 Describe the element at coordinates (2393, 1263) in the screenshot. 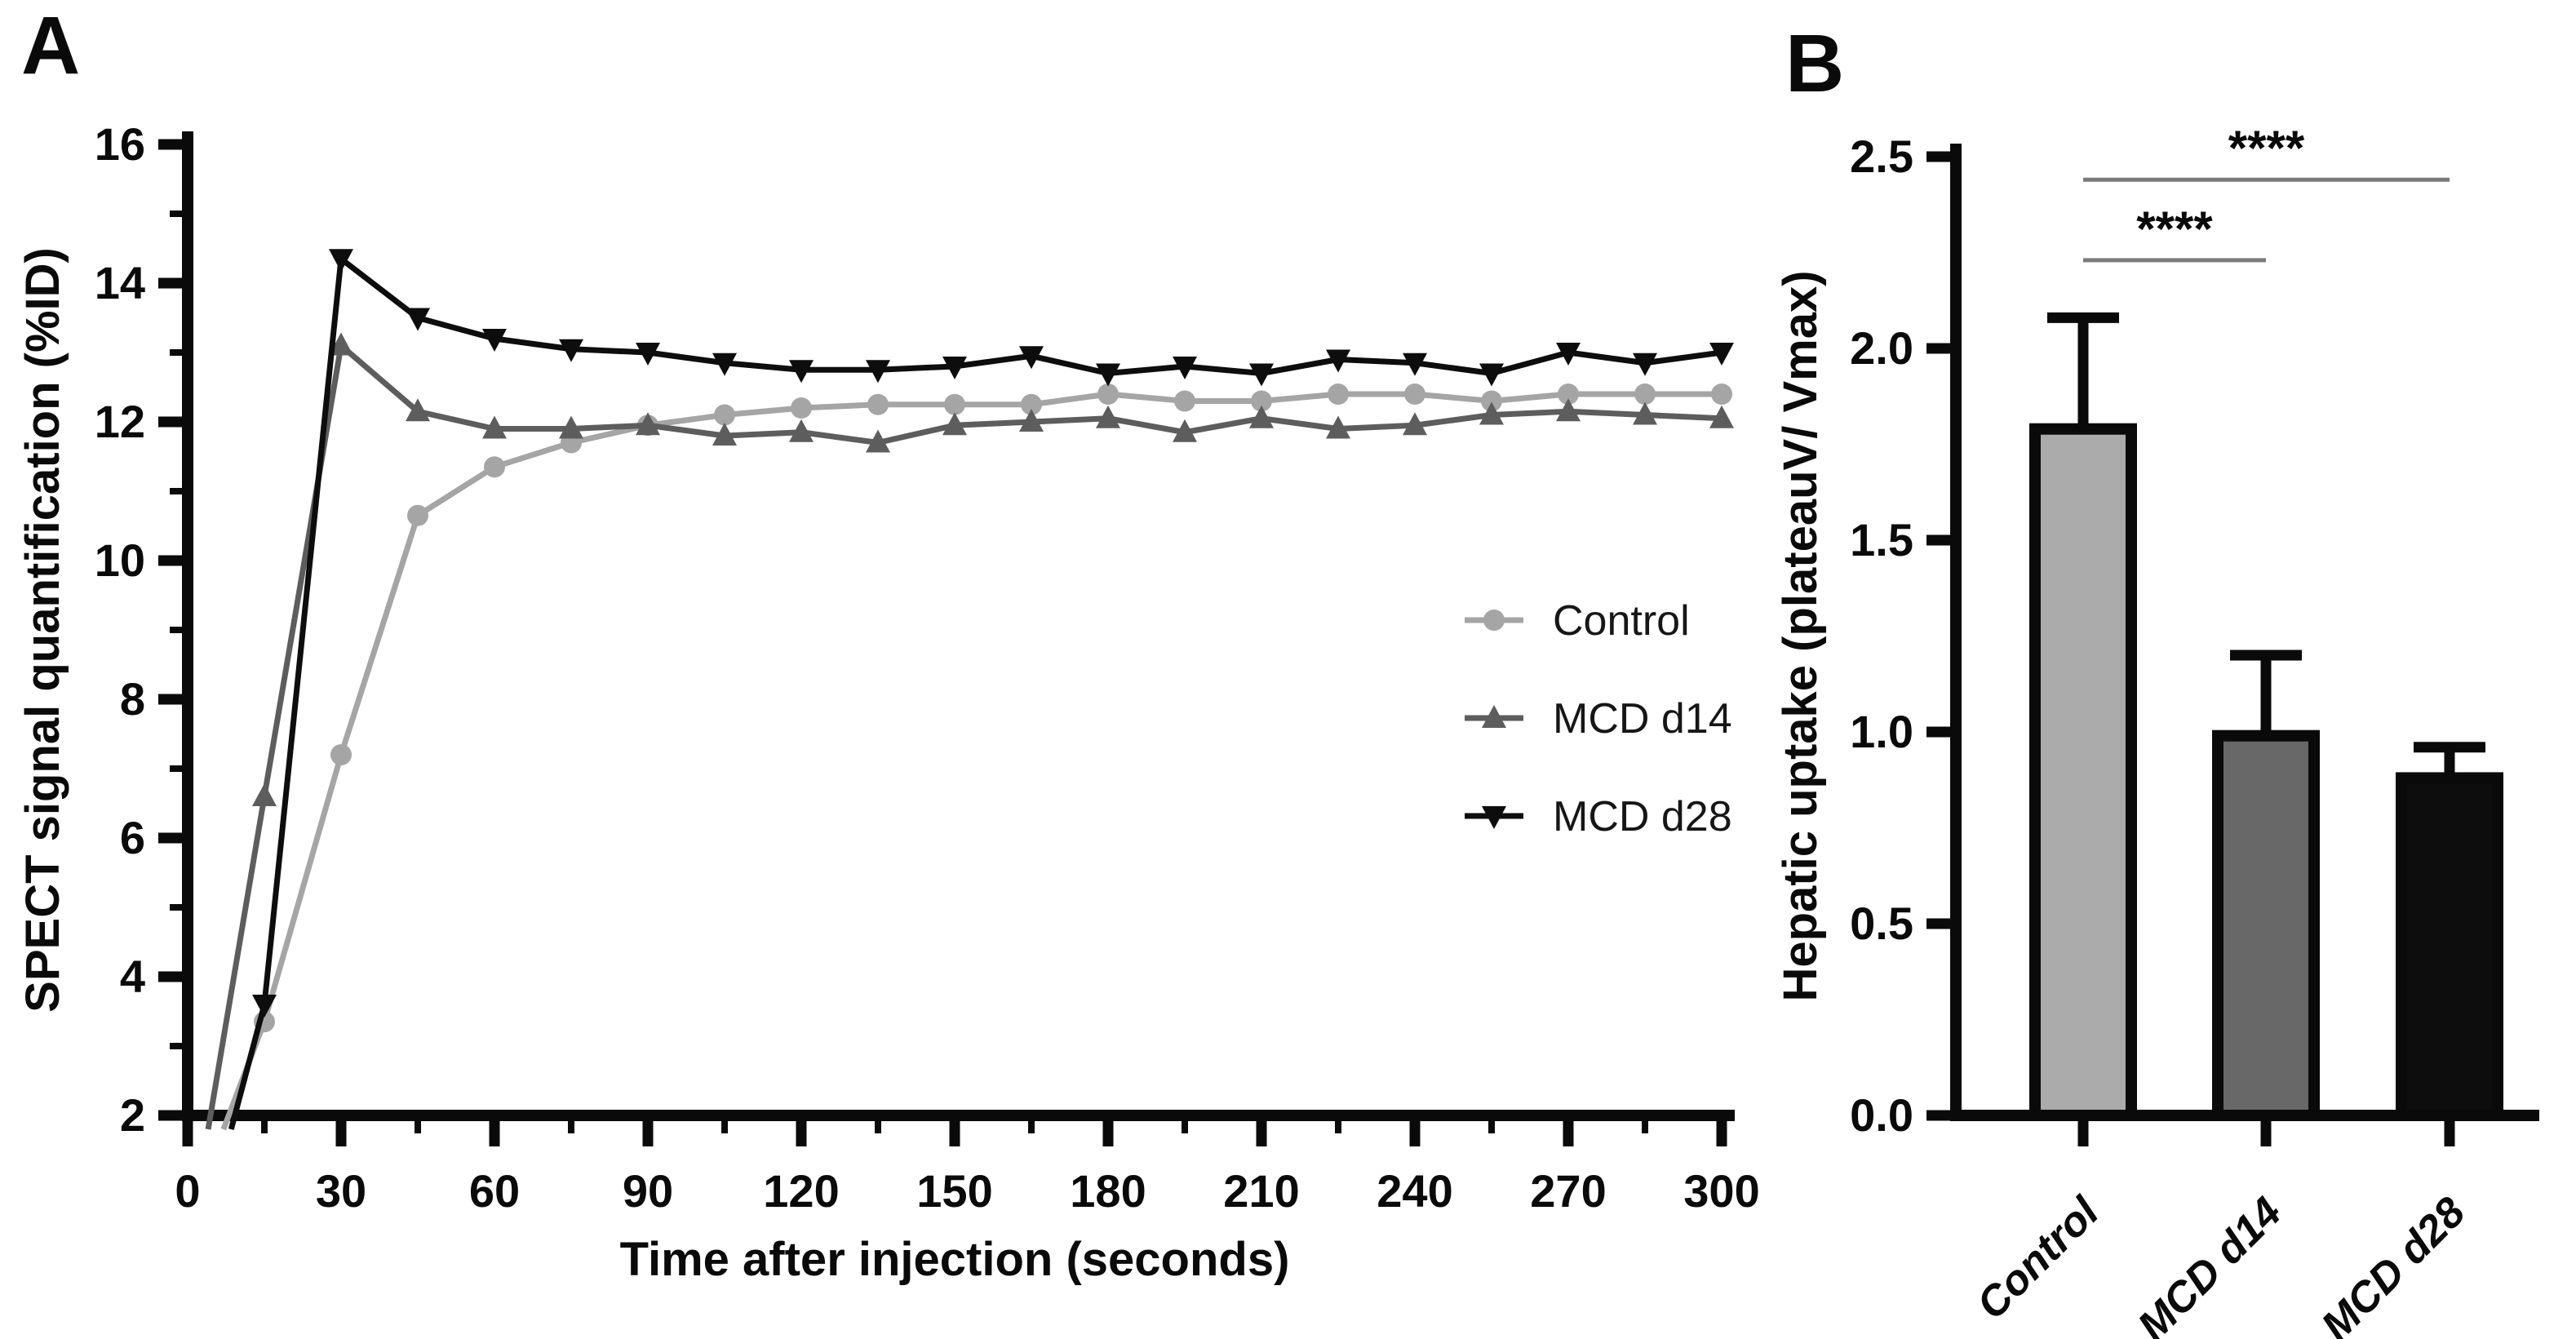

I see `x-category-label: MCD d28` at that location.